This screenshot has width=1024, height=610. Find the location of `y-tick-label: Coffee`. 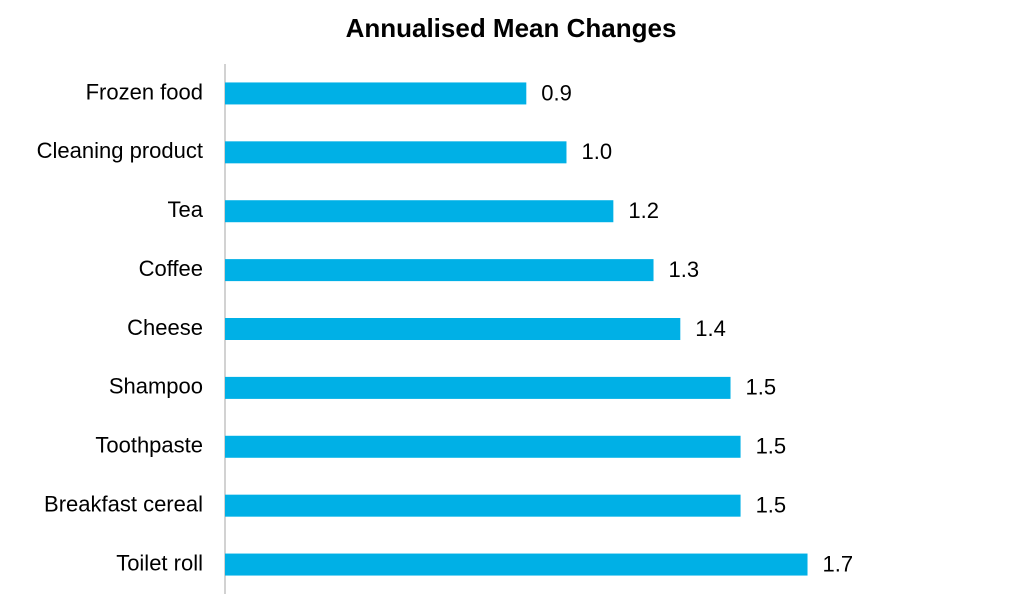

y-tick-label: Coffee is located at coordinates (171, 268).